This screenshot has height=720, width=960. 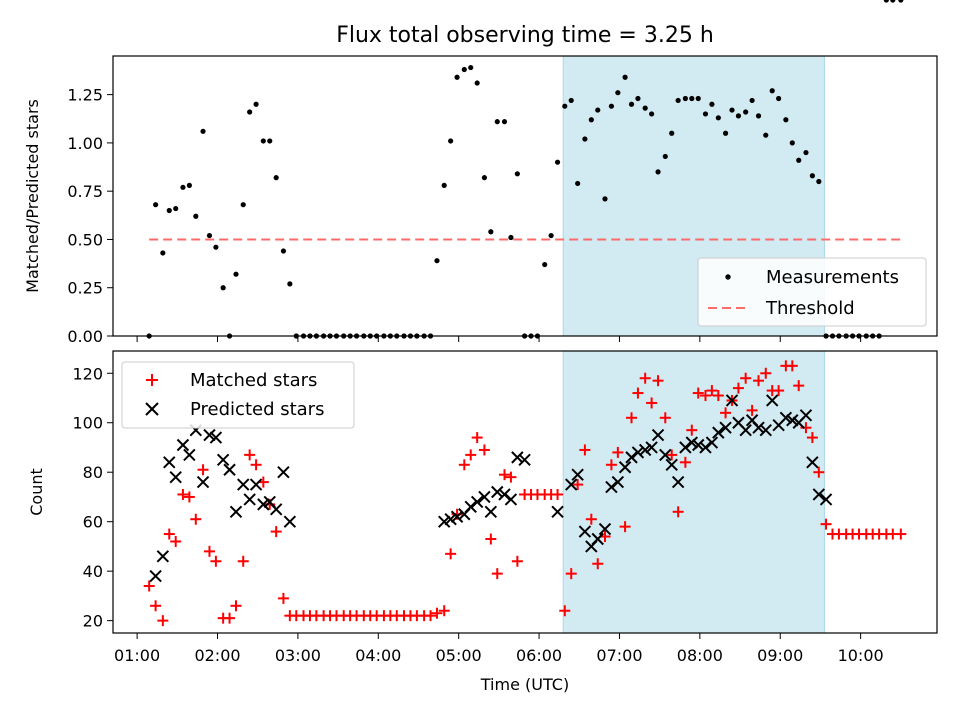 I want to click on x-tick-label: 02:00, so click(x=217, y=655).